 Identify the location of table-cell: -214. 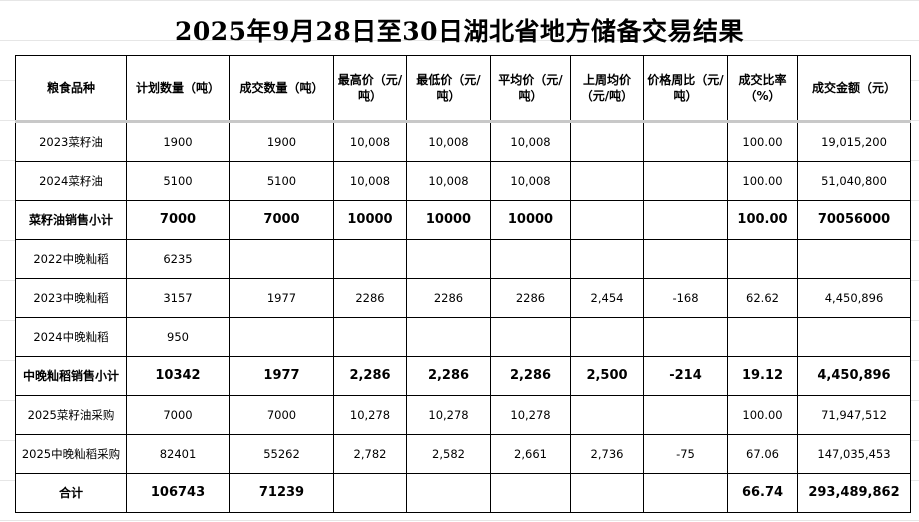
(685, 376).